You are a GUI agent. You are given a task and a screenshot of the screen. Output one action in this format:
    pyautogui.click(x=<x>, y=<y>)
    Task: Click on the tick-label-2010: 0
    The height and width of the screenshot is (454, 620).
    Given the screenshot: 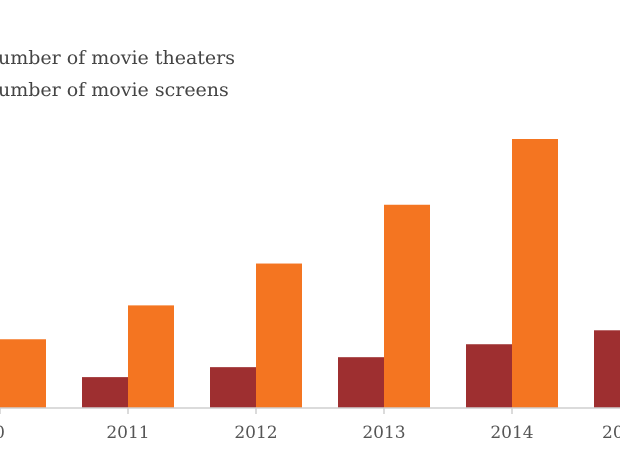 What is the action you would take?
    pyautogui.click(x=2, y=433)
    